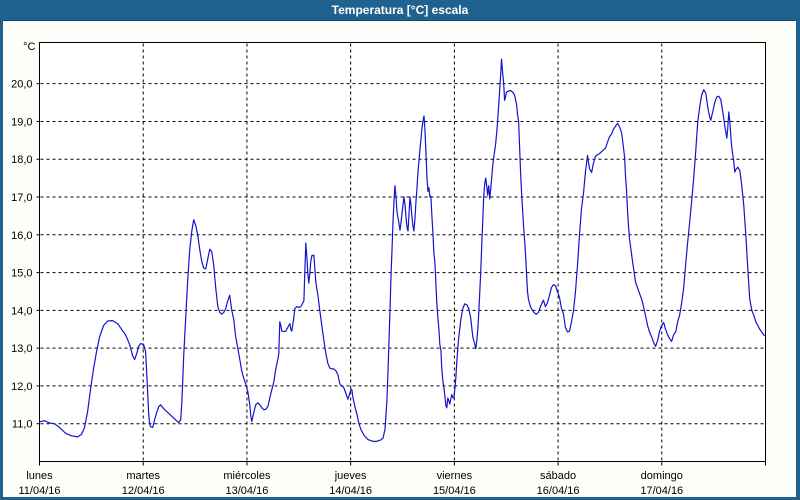 Image resolution: width=800 pixels, height=500 pixels. I want to click on y-tick-label: 16,0, so click(21, 236).